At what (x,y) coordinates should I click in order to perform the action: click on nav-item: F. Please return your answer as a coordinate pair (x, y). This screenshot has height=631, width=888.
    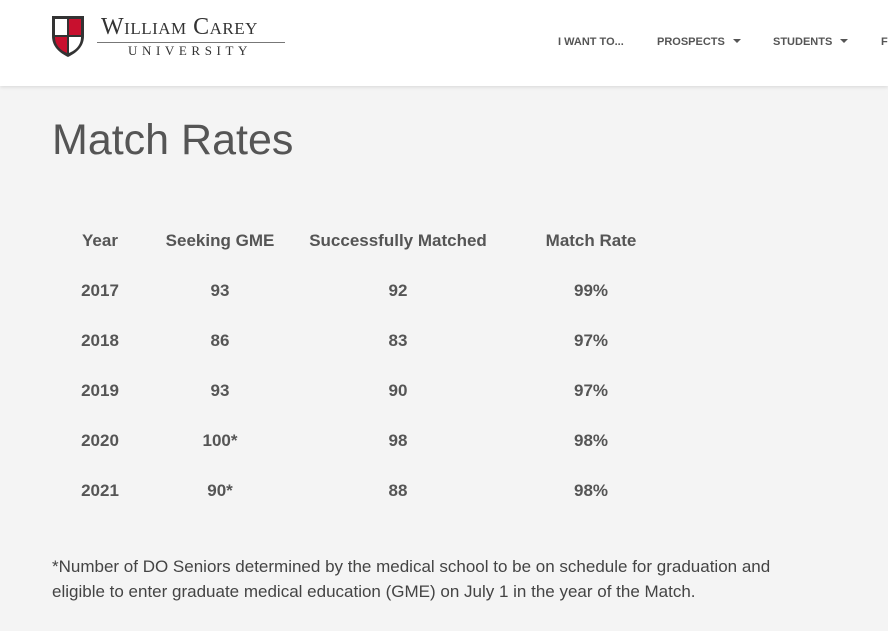
    Looking at the image, I should click on (884, 42).